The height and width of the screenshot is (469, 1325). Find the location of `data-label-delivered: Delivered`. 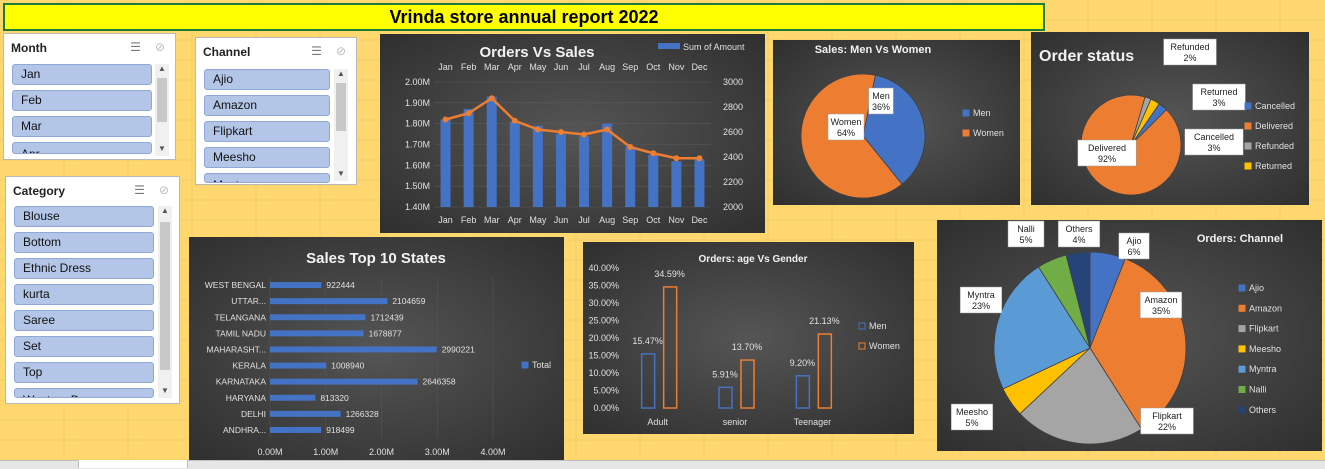

data-label-delivered: Delivered is located at coordinates (1107, 148).